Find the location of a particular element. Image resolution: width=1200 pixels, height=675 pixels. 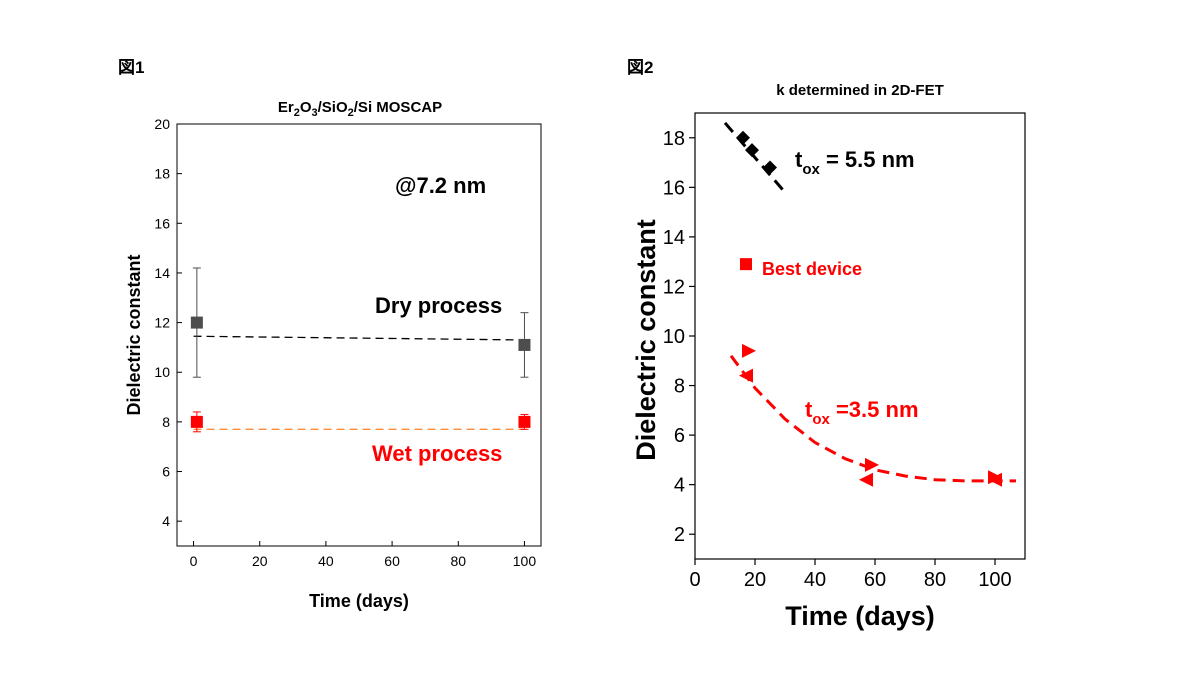

tox-3.5nm-fit-curve is located at coordinates (872, 418).